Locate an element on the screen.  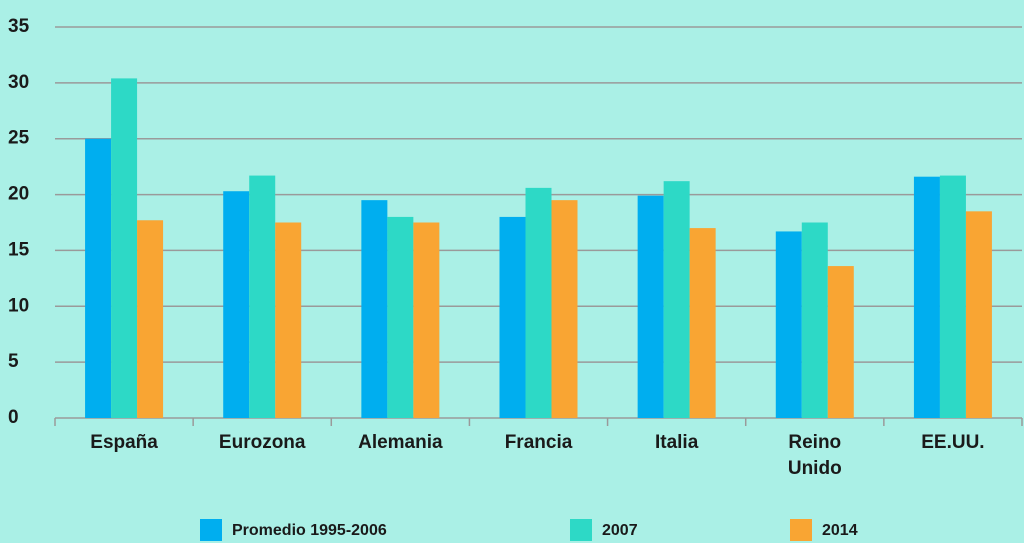
y-tick-label: 15 is located at coordinates (19, 249).